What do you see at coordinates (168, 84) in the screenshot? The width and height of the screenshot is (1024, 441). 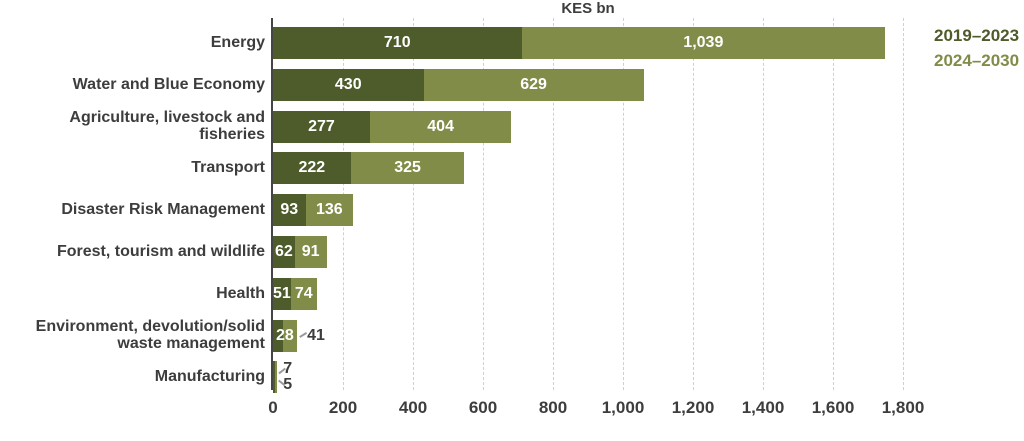 I see `category-label: Water and Blue Economy` at bounding box center [168, 84].